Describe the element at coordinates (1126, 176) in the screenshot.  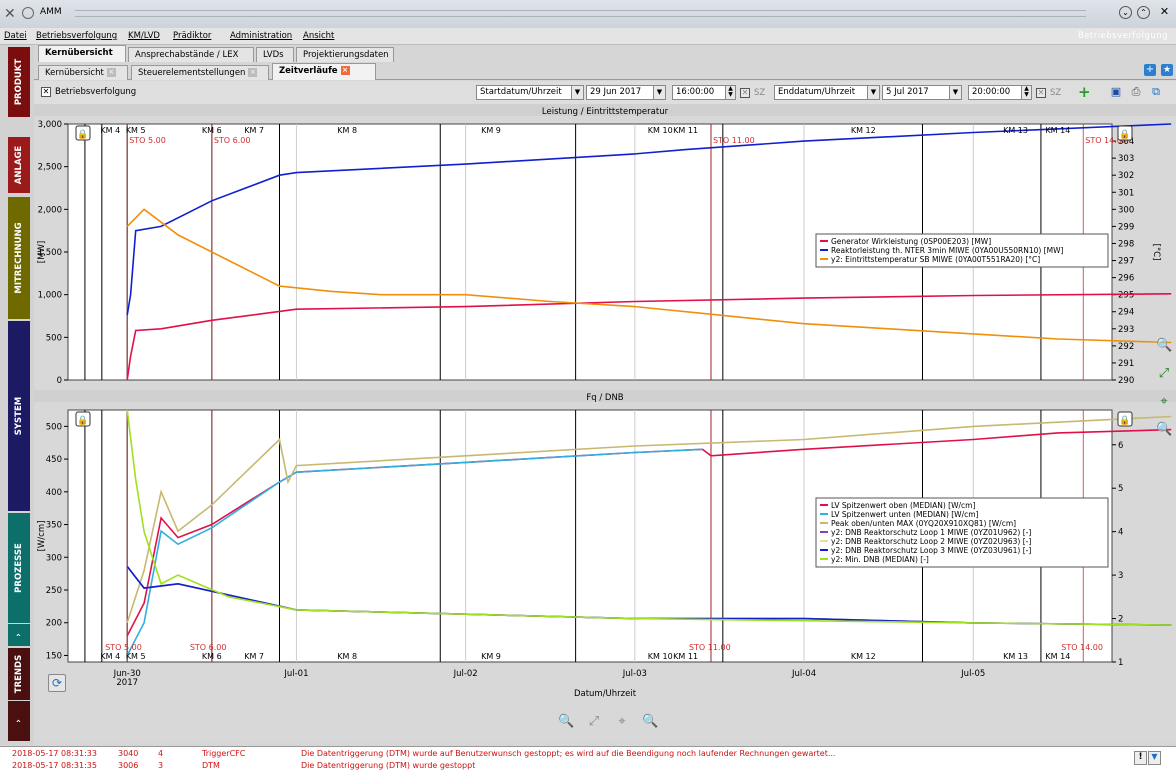
I see `y2-tick-label: 302` at that location.